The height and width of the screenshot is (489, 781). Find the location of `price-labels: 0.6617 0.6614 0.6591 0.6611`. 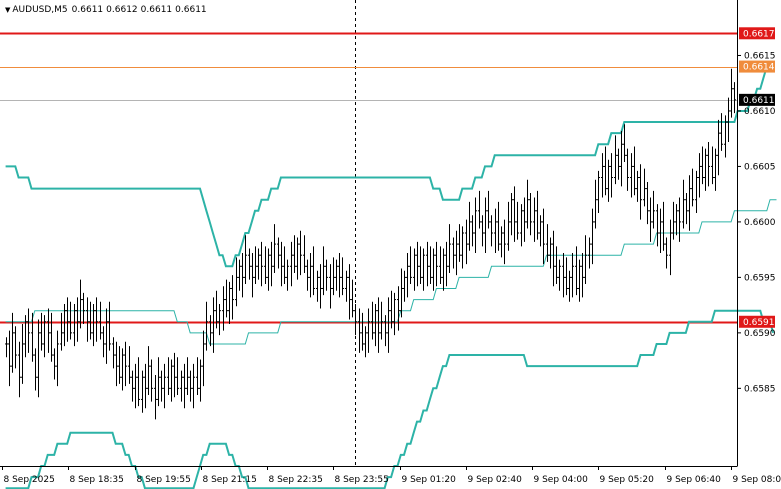

price-labels: 0.6617 0.6614 0.6591 0.6611 is located at coordinates (757, 177).